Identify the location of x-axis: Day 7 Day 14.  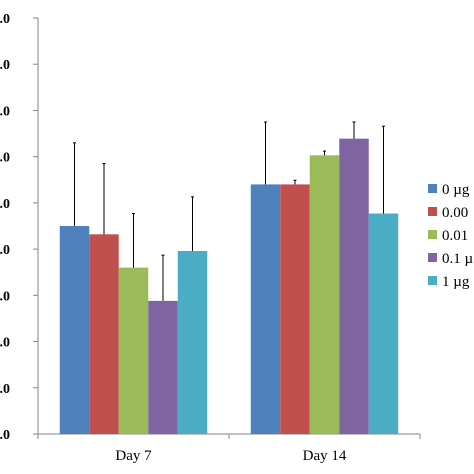
(229, 448).